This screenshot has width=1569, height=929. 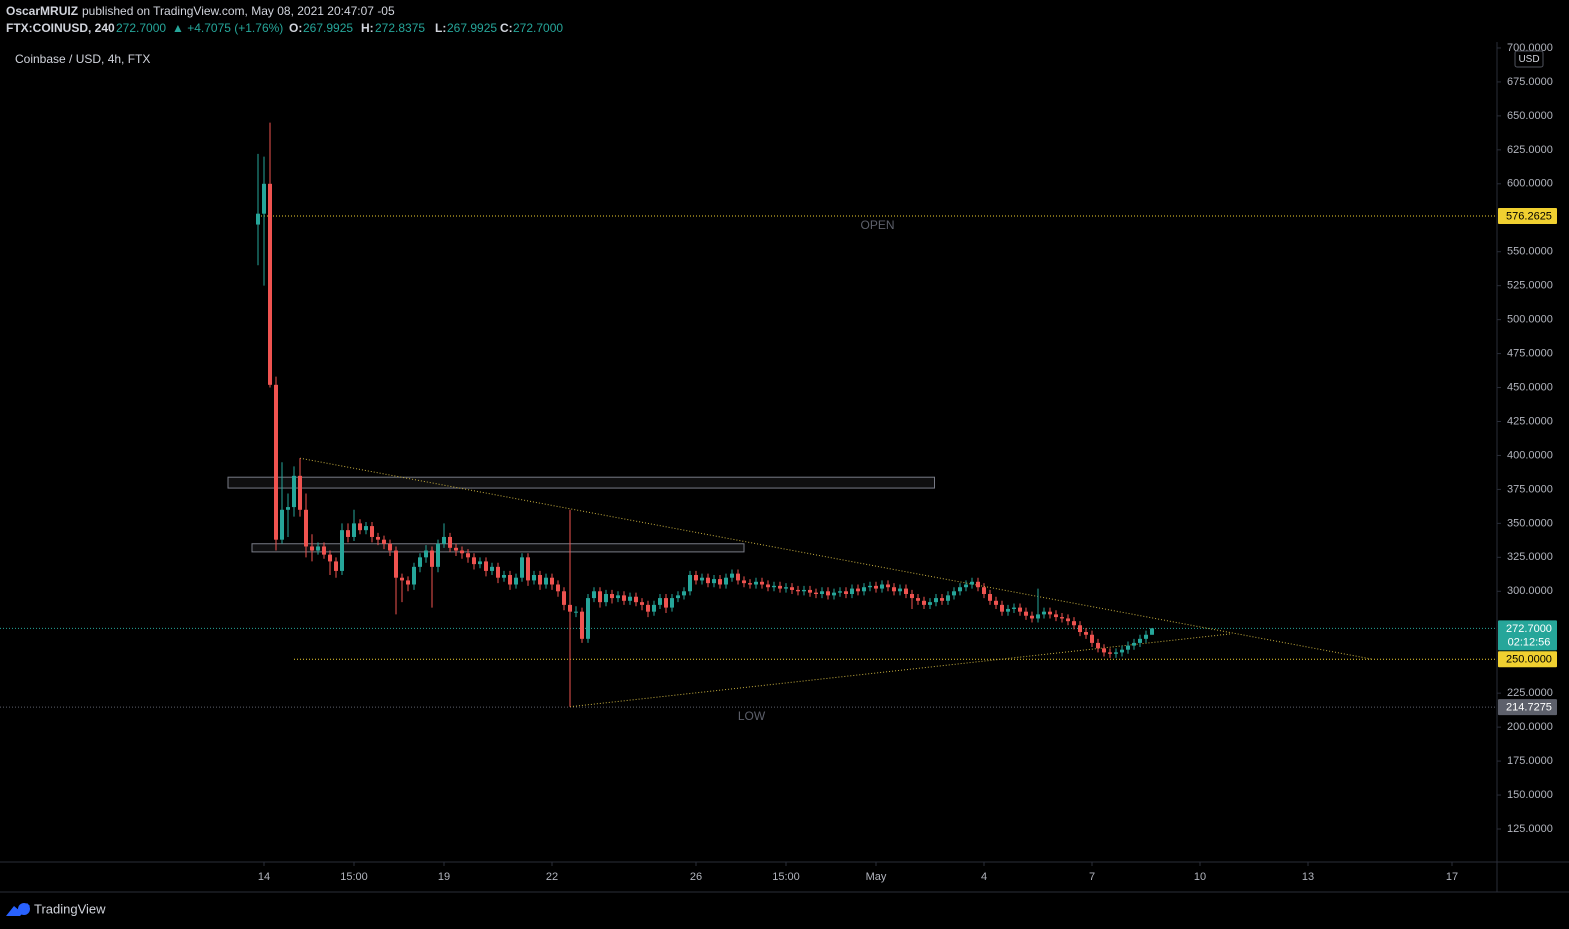 I want to click on l-label: L:, so click(x=440, y=28).